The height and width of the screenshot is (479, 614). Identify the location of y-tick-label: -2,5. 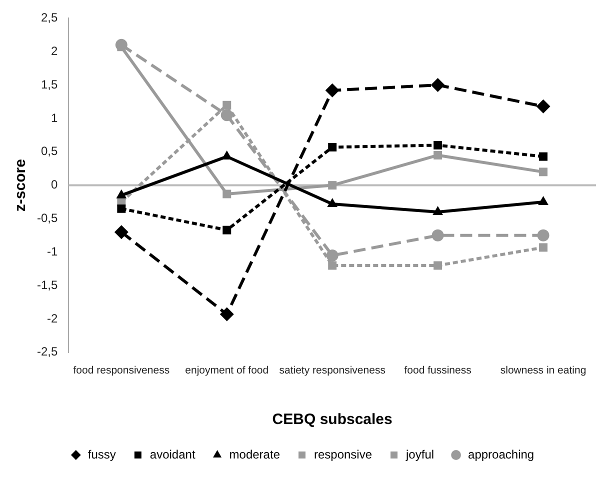
(47, 351).